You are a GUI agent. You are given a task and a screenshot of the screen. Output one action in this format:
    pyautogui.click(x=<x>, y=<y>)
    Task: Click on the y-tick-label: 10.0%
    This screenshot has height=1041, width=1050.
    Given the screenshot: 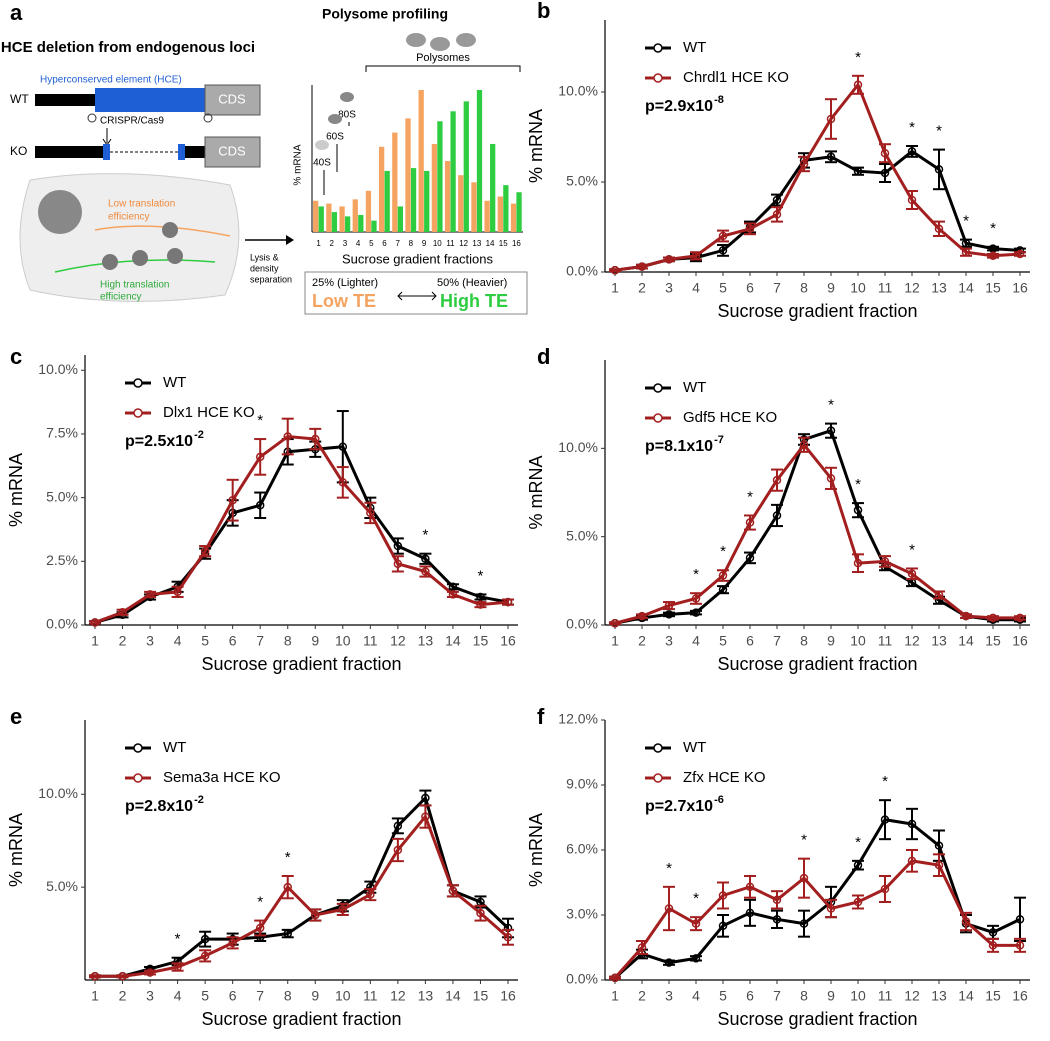 What is the action you would take?
    pyautogui.click(x=58, y=369)
    